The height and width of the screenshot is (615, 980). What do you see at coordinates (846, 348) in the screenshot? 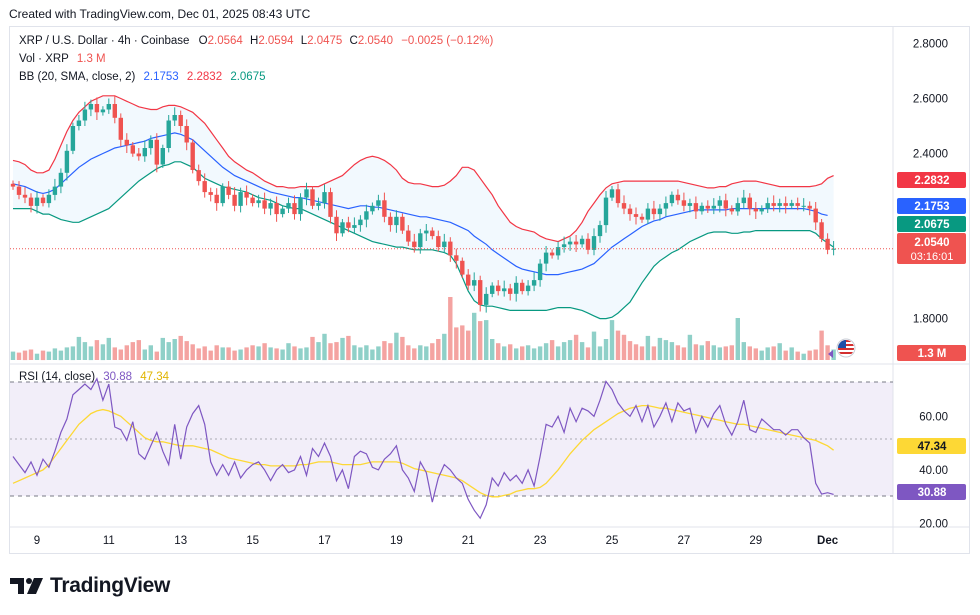
I see `us-flag-icon` at bounding box center [846, 348].